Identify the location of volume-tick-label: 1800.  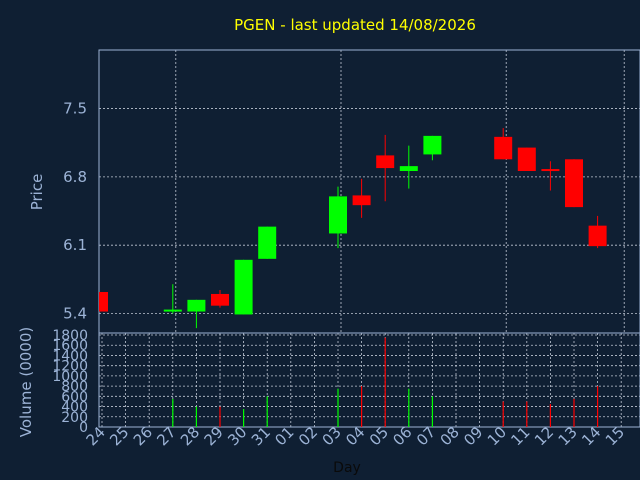
(70, 336).